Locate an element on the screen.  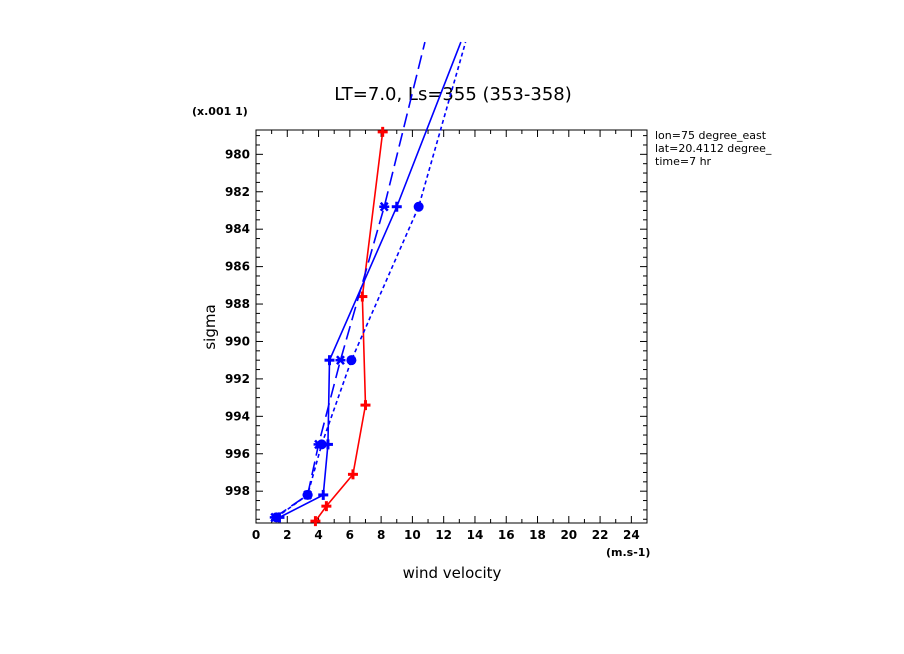
info-line: lat=20.4112 degree_ is located at coordinates (713, 148).